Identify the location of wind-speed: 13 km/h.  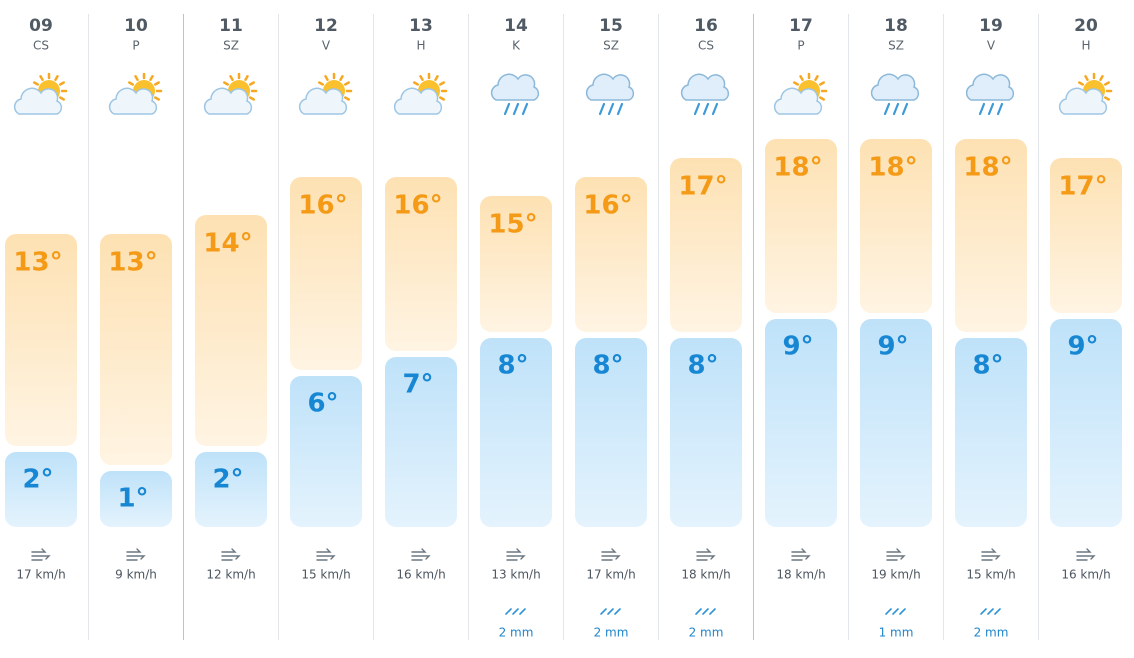
(515, 575).